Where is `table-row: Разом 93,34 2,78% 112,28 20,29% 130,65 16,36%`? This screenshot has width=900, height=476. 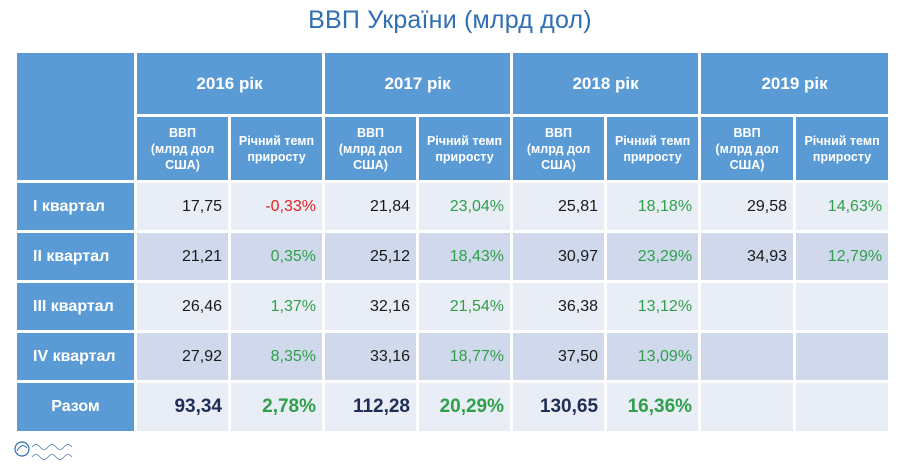 table-row: Разом 93,34 2,78% 112,28 20,29% 130,65 16,36% is located at coordinates (453, 407).